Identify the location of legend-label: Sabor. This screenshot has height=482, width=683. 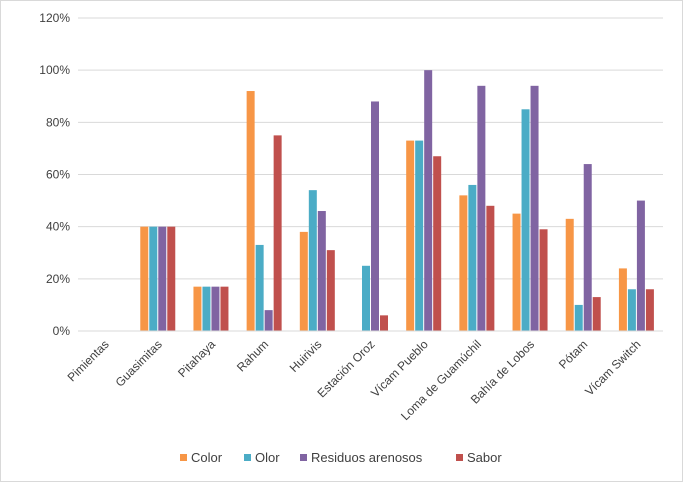
(484, 457).